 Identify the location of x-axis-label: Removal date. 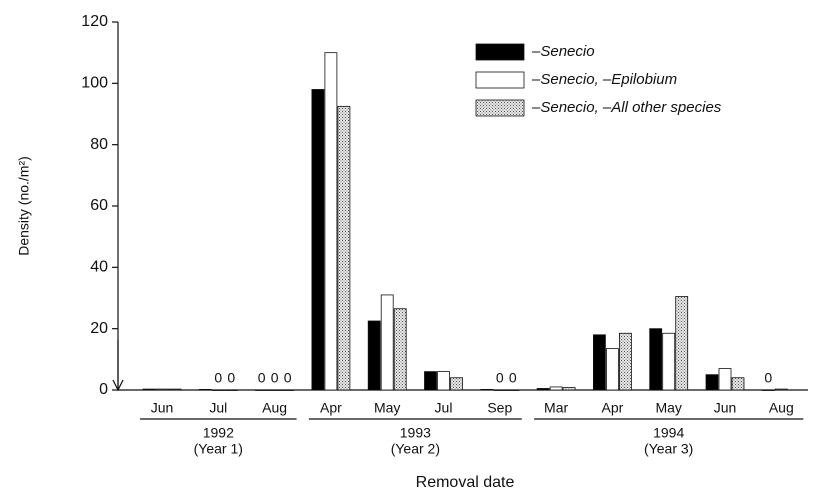
(465, 482).